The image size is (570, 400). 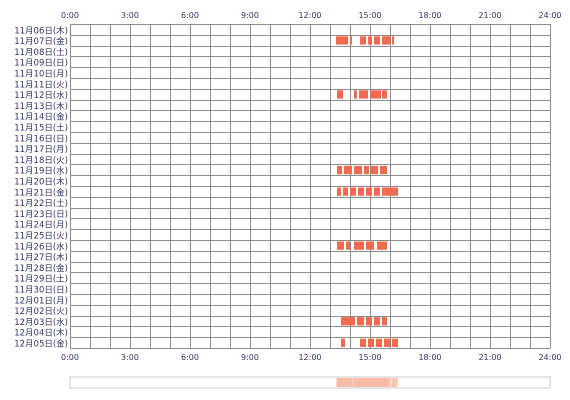 I want to click on x-tick-label-top: 9:00, so click(x=250, y=15).